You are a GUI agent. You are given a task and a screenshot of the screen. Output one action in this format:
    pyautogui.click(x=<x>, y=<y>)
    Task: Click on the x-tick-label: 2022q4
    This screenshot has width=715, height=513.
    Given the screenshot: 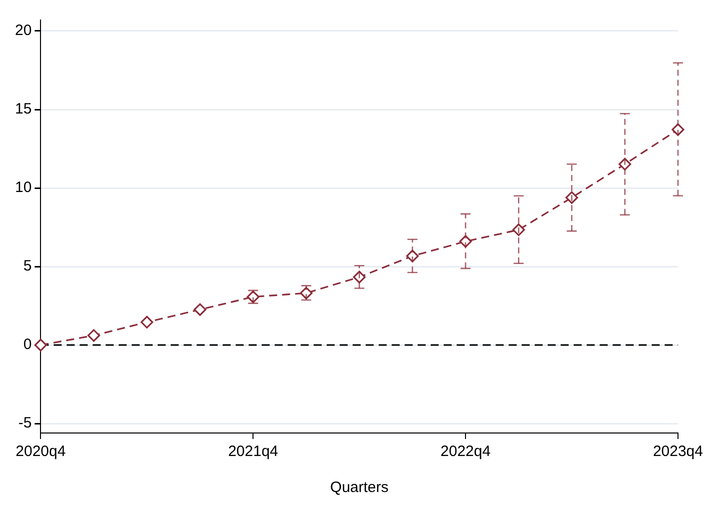 What is the action you would take?
    pyautogui.click(x=465, y=451)
    